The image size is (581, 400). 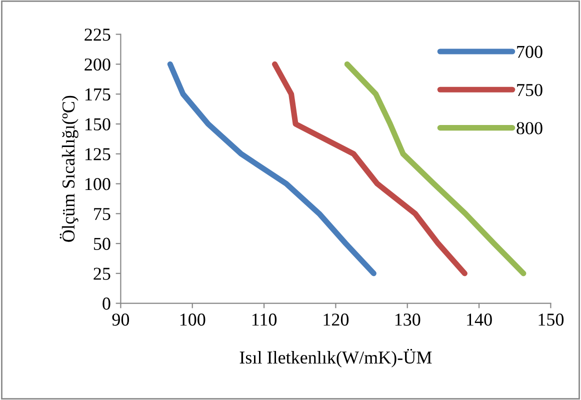 I want to click on x-tick-label: 120, so click(x=336, y=320).